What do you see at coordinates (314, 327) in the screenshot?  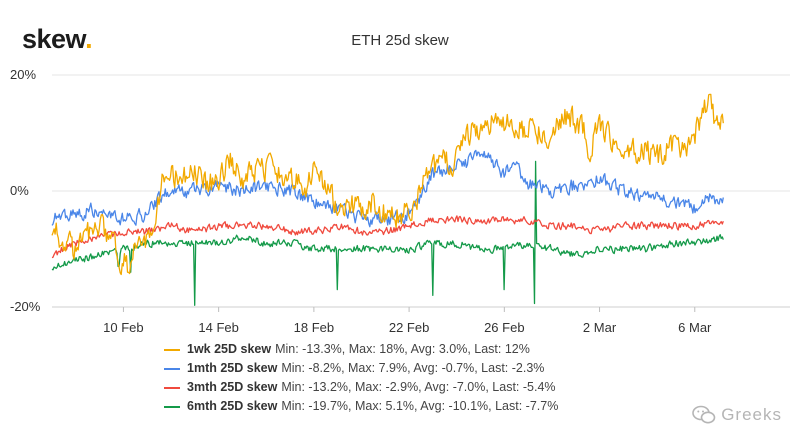 I see `x-tick-label: 18 Feb` at bounding box center [314, 327].